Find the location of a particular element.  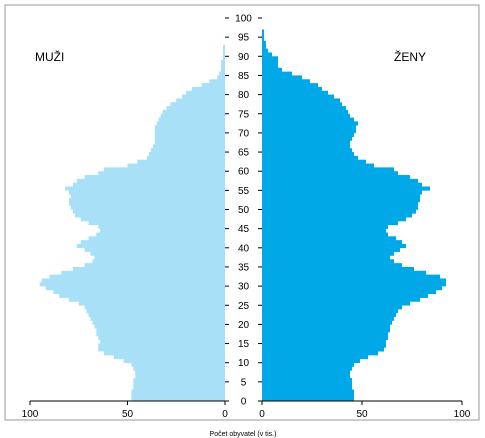

x-tick-label: 100 is located at coordinates (462, 414).